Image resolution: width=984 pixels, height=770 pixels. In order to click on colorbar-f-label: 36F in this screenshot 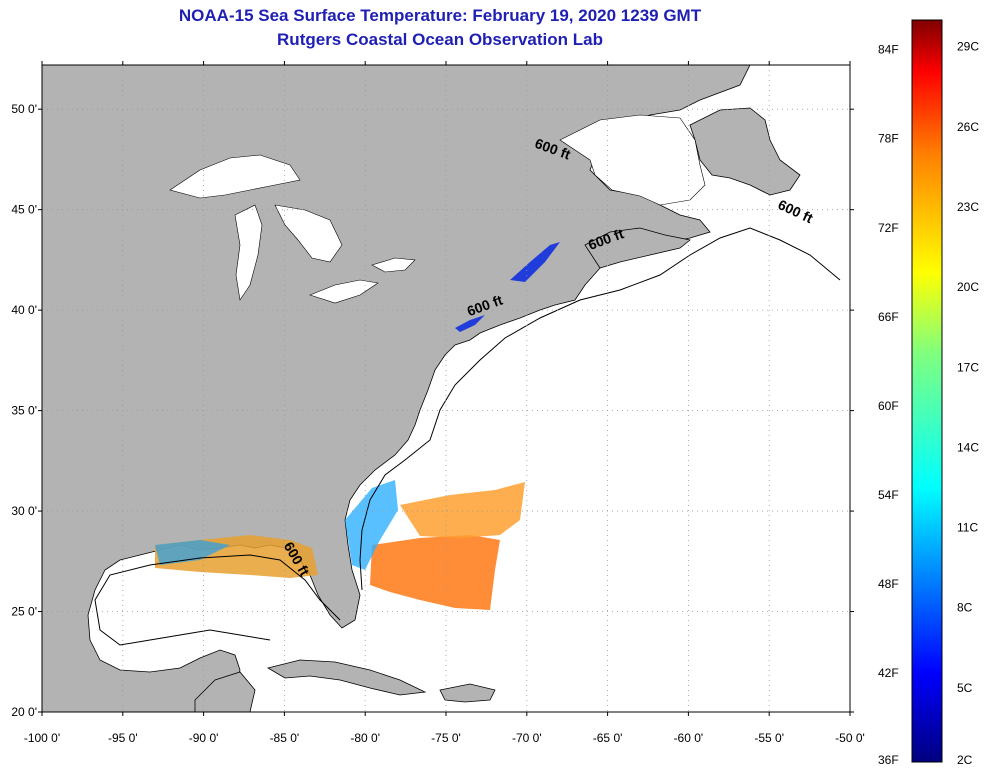, I will do `click(888, 760)`.